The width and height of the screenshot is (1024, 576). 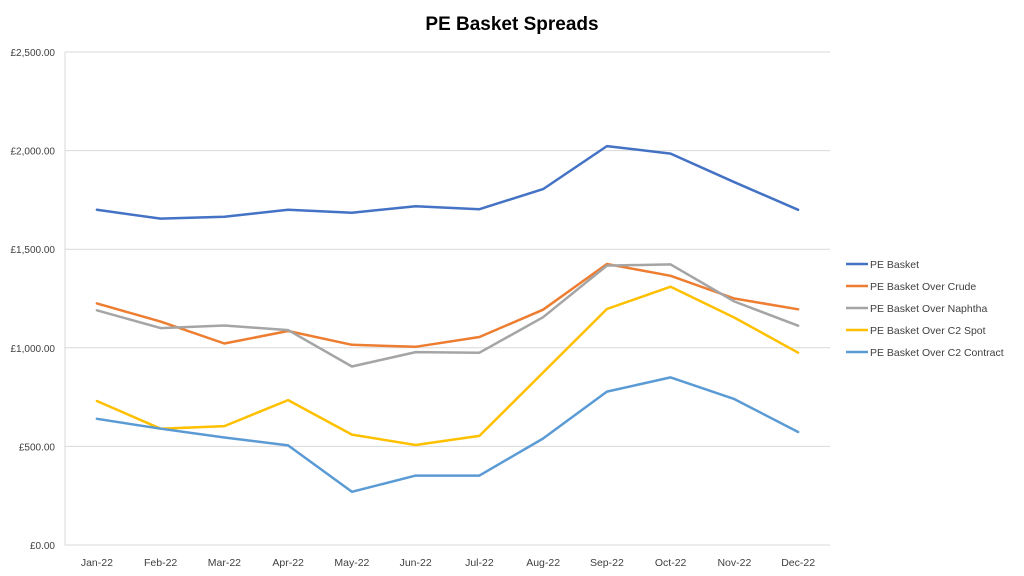 I want to click on x-tick-label: Apr-22, so click(x=288, y=563).